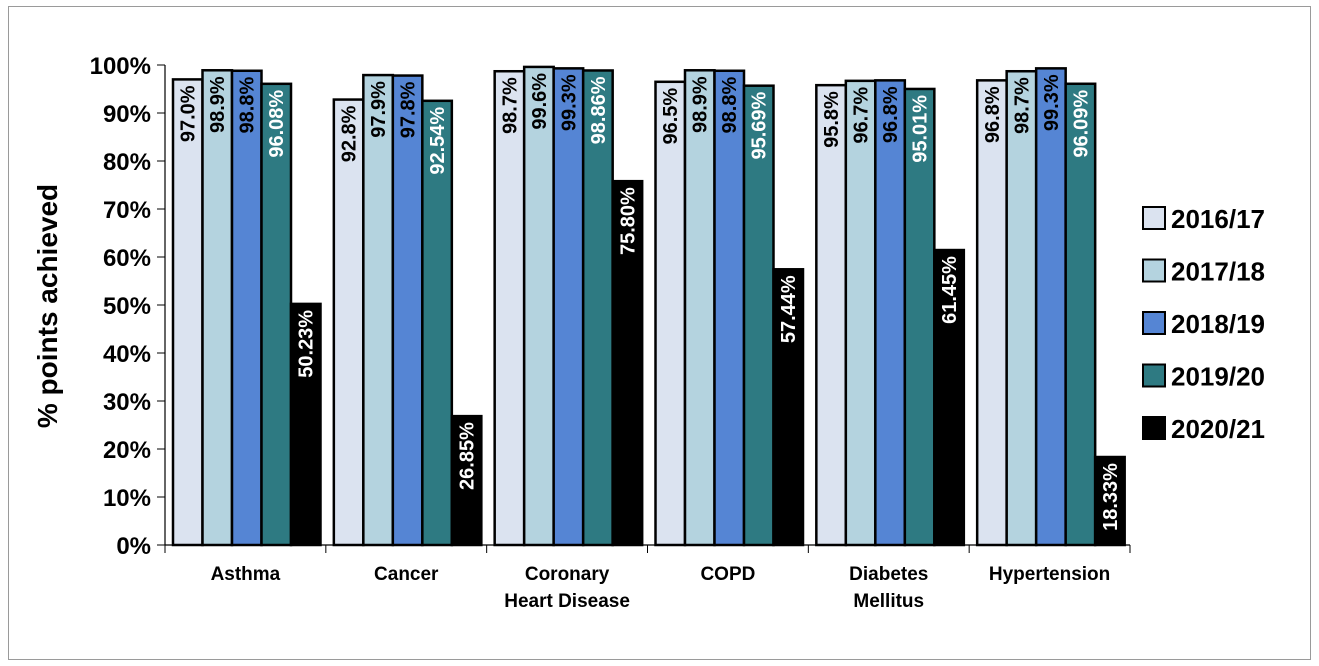 The image size is (1319, 666). What do you see at coordinates (133, 546) in the screenshot?
I see `y-tick-label: 0%` at bounding box center [133, 546].